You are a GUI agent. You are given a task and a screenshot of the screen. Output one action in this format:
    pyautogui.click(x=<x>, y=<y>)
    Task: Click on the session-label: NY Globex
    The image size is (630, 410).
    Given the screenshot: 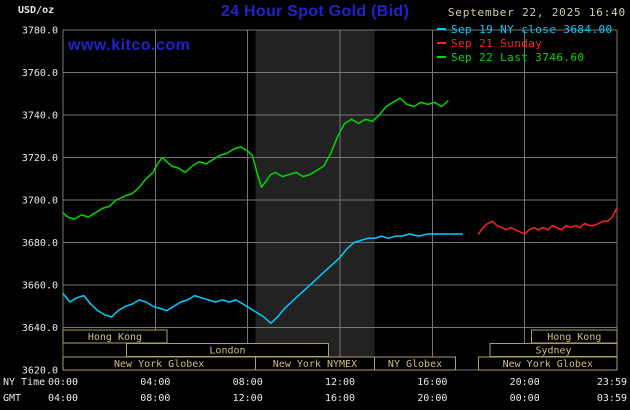 What is the action you would take?
    pyautogui.click(x=415, y=364)
    